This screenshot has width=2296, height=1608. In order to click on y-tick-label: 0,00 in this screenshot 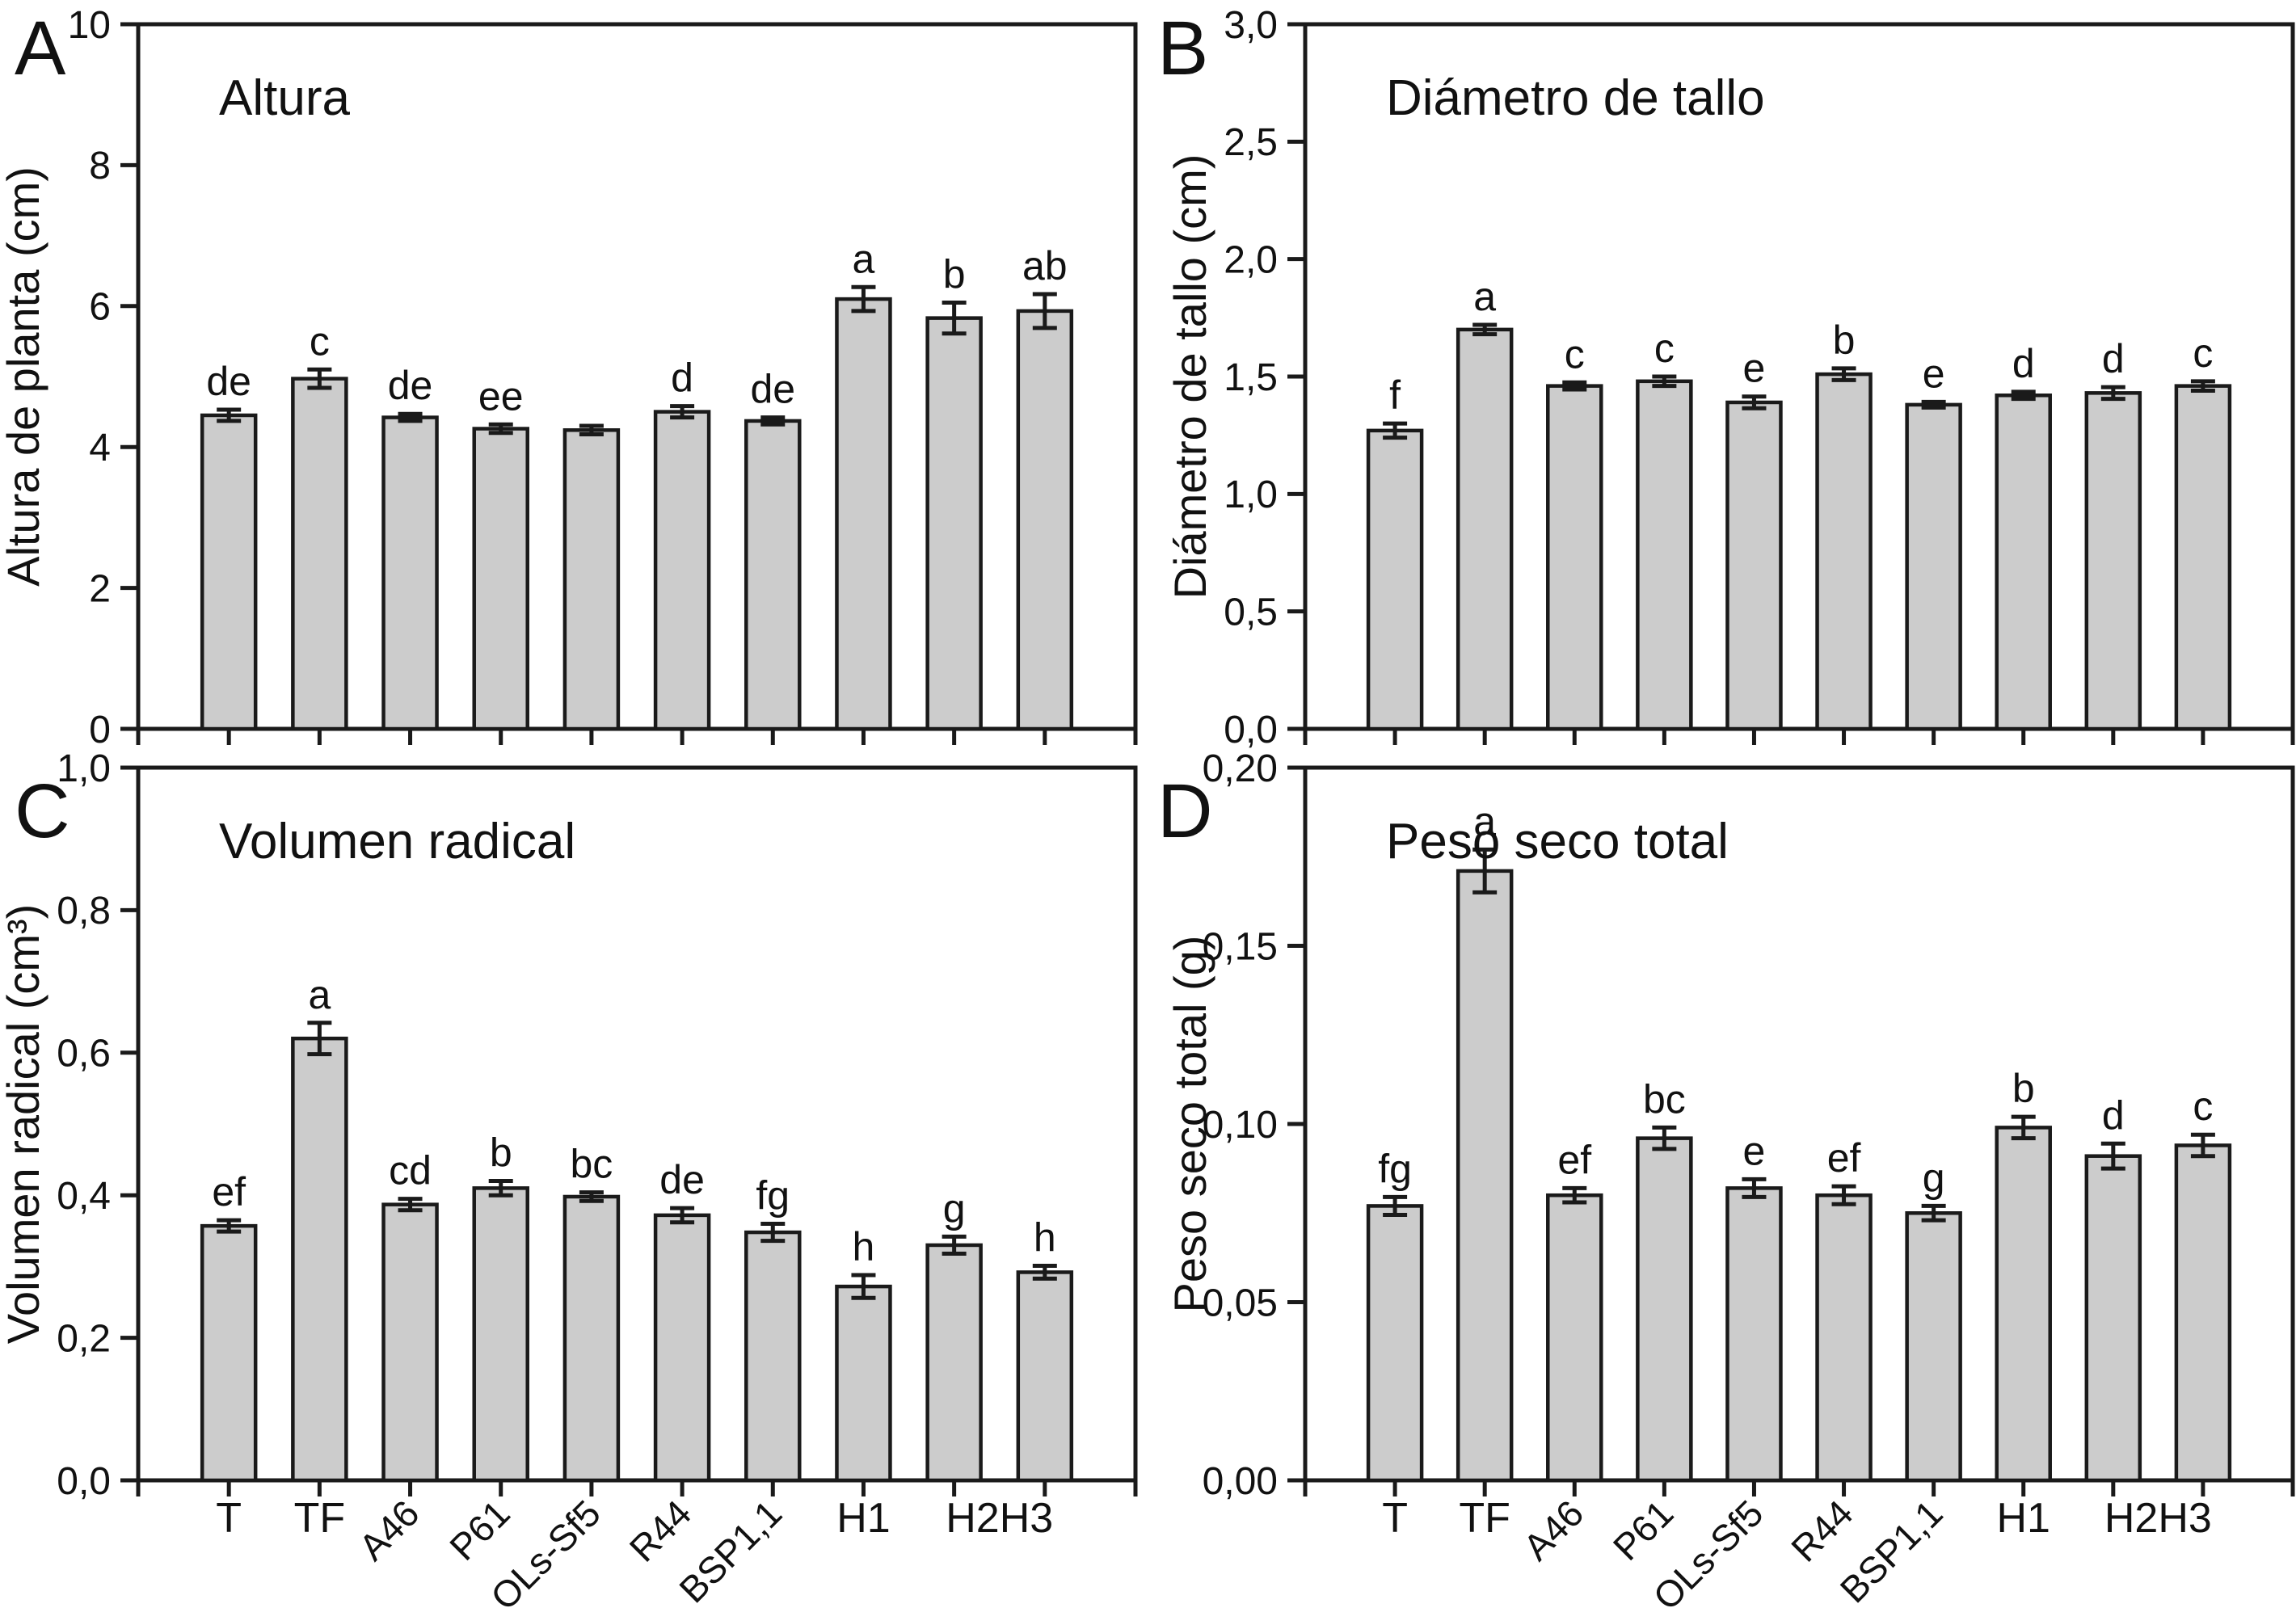, I will do `click(1240, 1481)`.